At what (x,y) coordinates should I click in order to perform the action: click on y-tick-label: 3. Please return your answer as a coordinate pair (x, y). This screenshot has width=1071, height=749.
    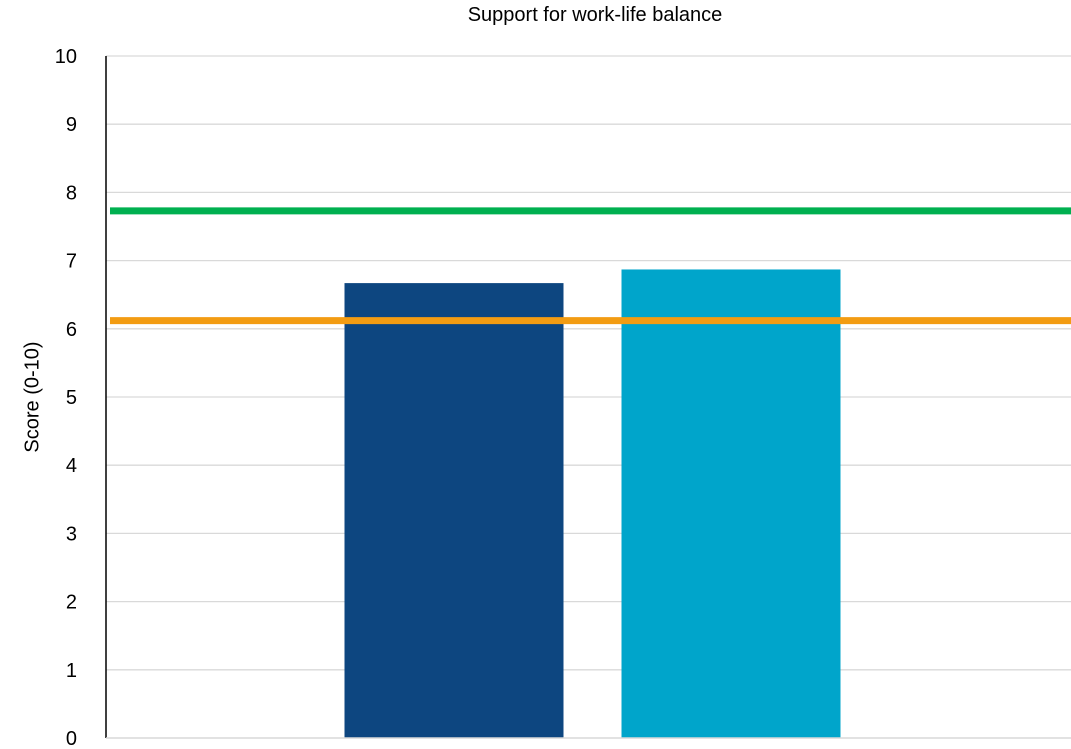
    Looking at the image, I should click on (71, 534).